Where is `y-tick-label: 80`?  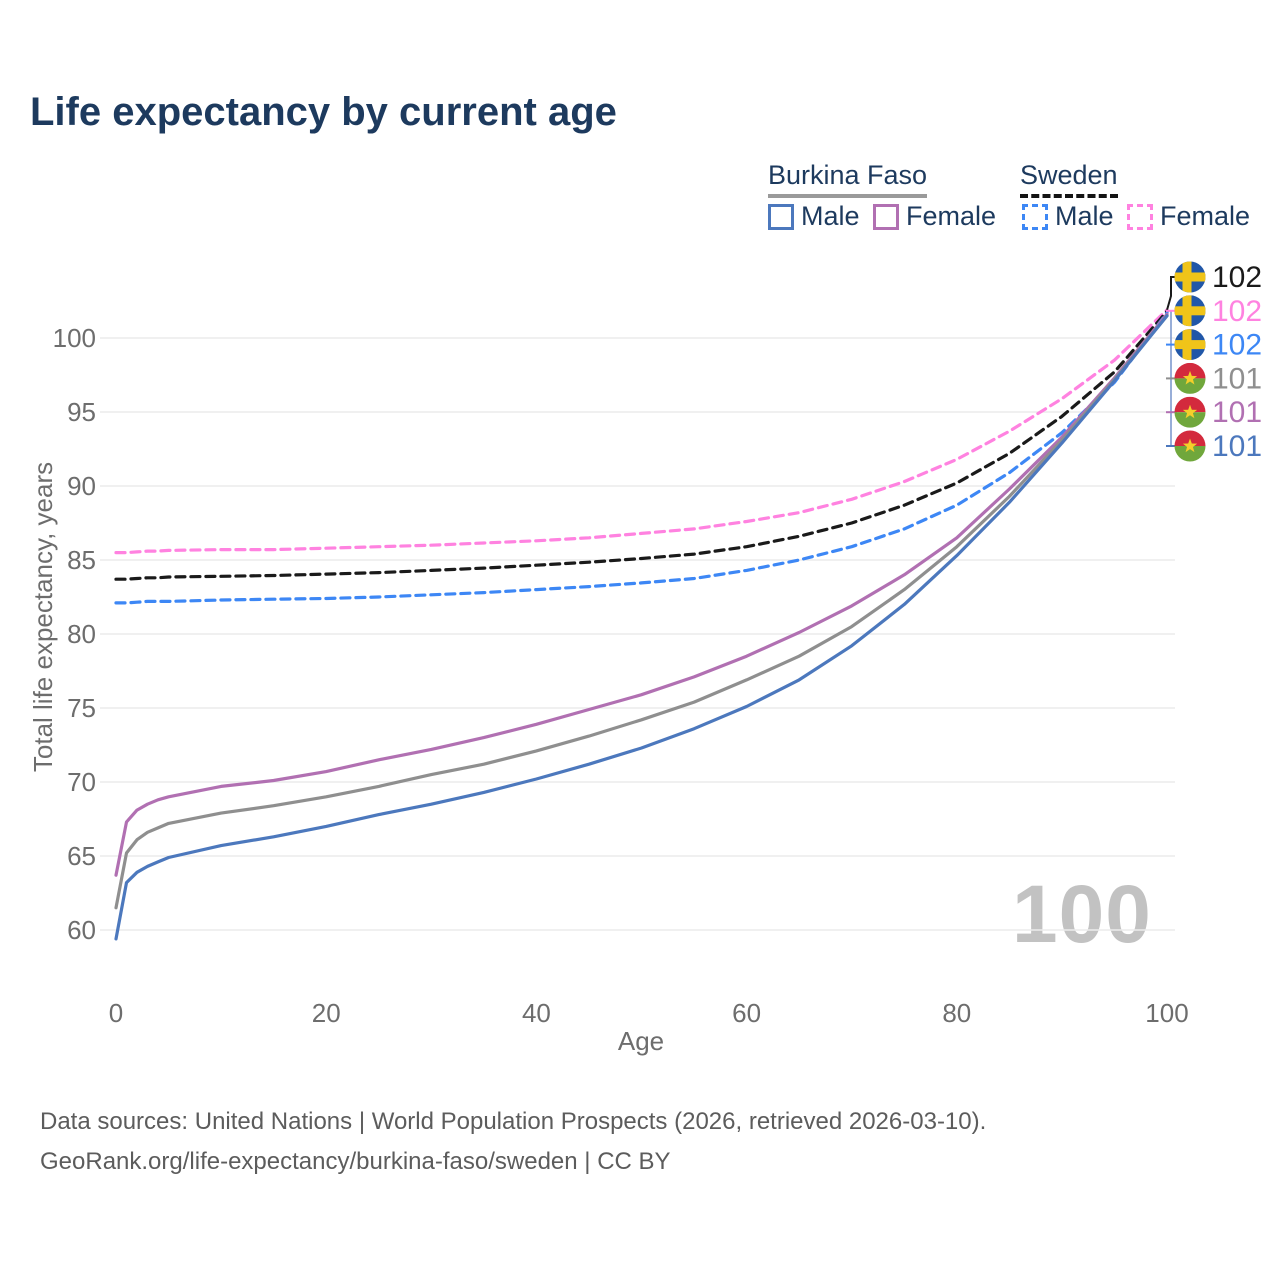 y-tick-label: 80 is located at coordinates (81, 634).